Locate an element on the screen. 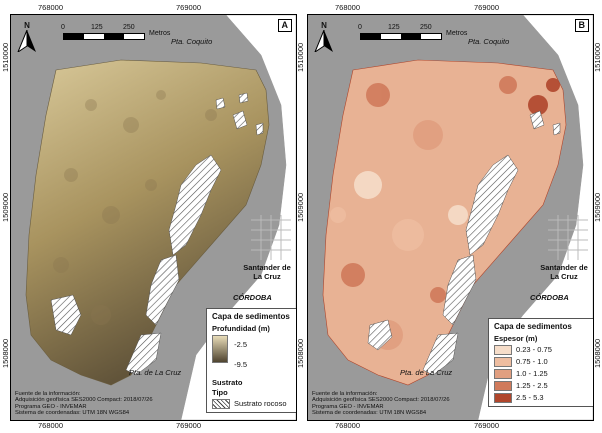 This screenshot has height=433, width=602. legend-subtitle-a: Profundidad (m) is located at coordinates (241, 328).